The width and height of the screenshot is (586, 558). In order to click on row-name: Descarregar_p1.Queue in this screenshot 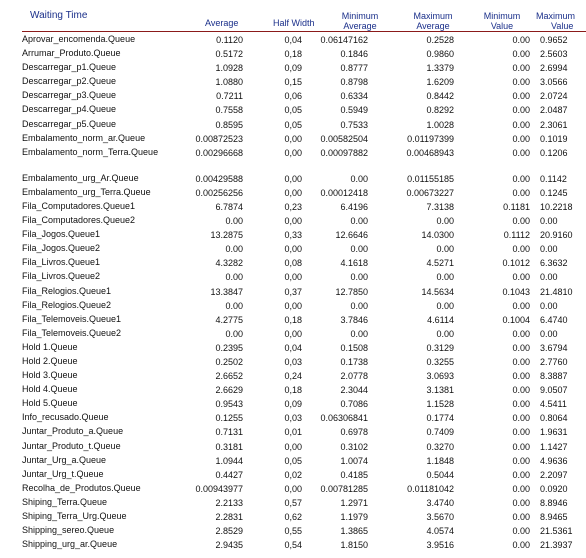, I will do `click(69, 67)`.